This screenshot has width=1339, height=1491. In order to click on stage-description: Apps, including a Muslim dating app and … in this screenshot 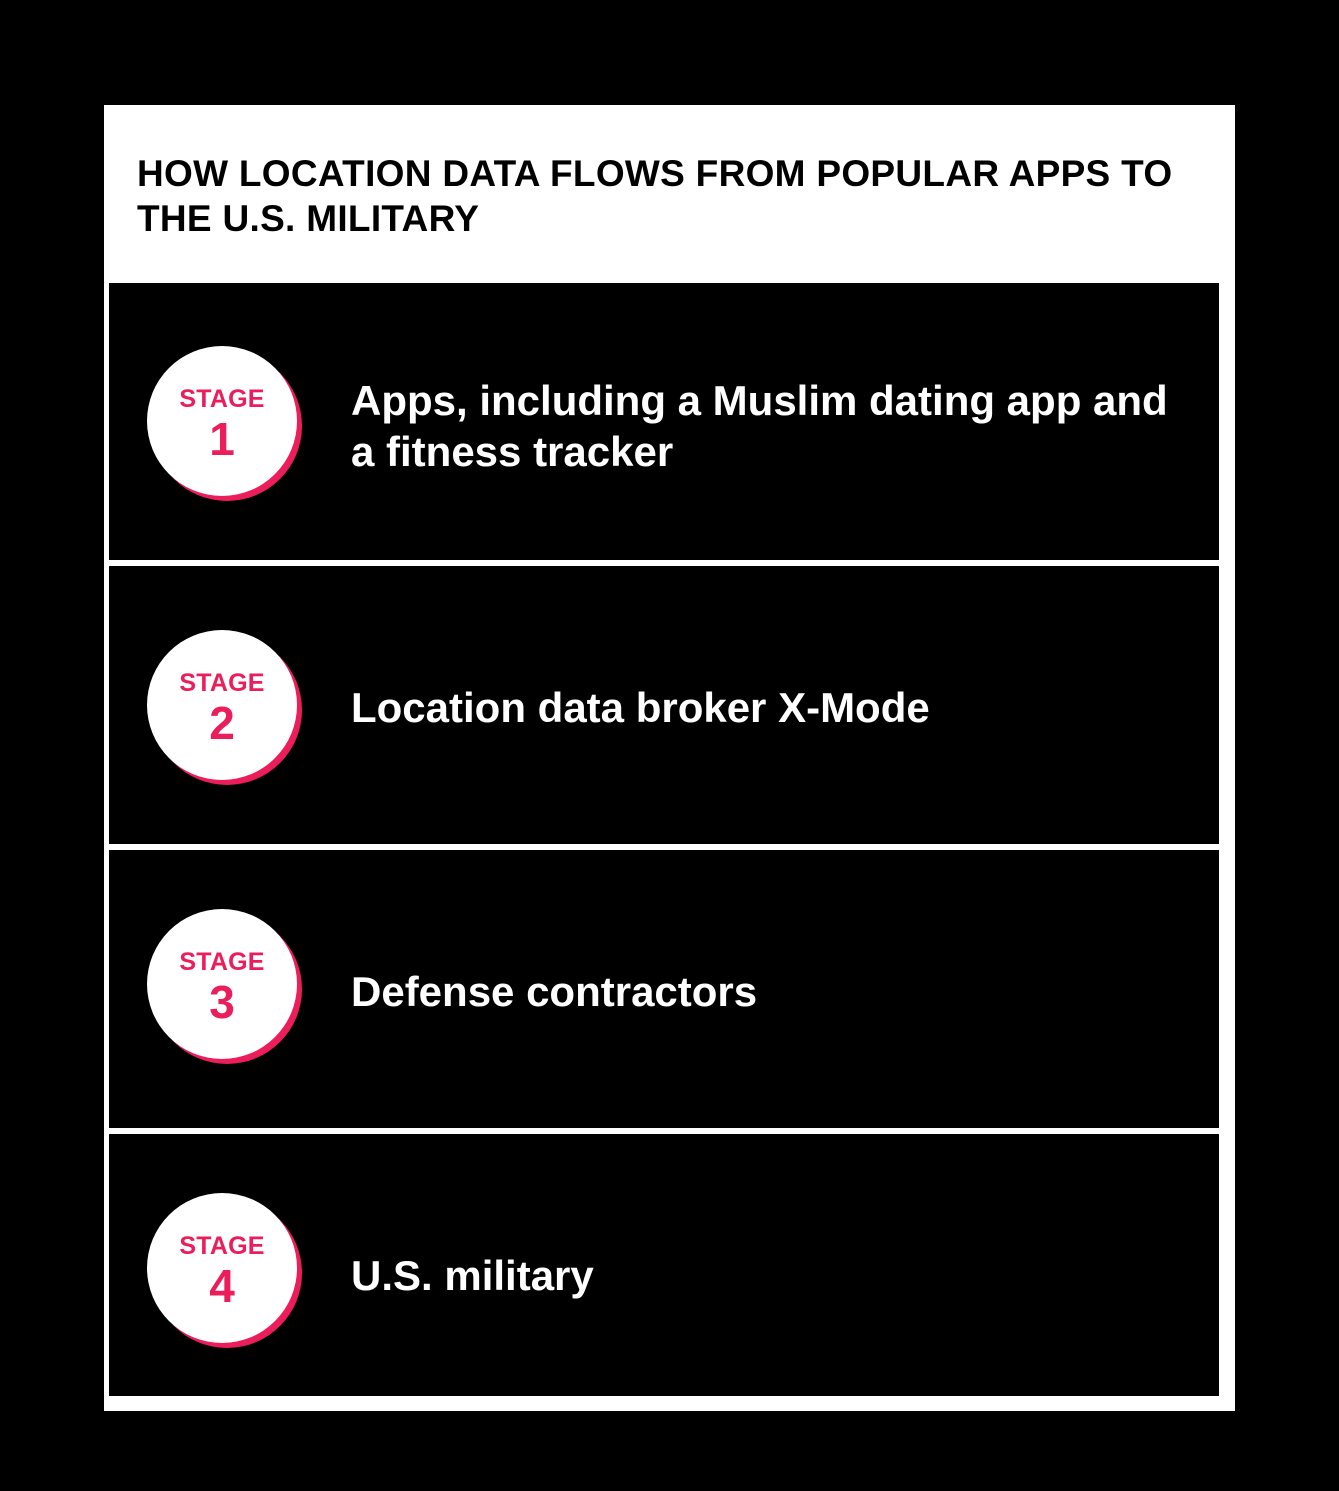, I will do `click(759, 426)`.